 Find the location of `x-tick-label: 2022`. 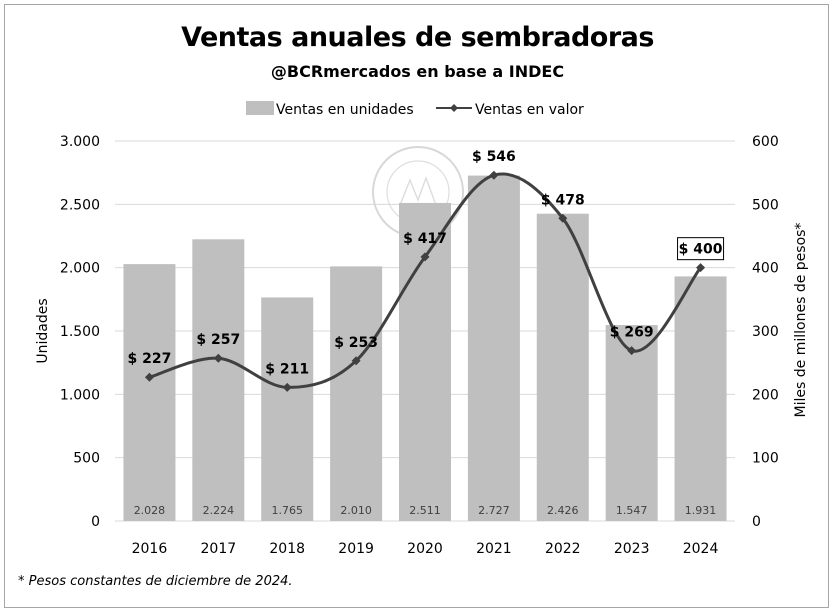

x-tick-label: 2022 is located at coordinates (563, 549).